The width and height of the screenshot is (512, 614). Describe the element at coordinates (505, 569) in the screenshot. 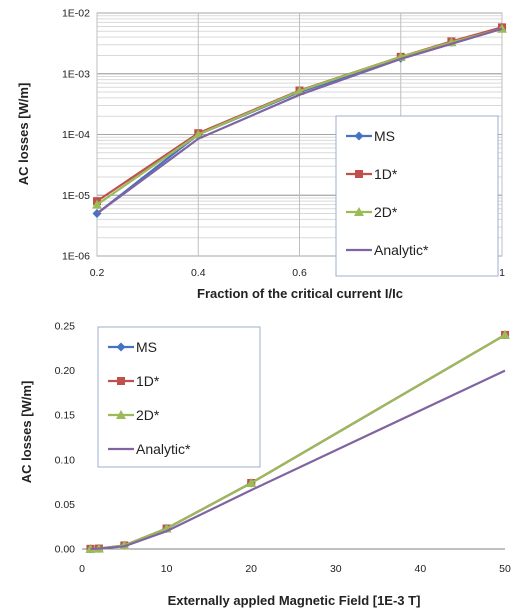

I see `x-tick-label: 50` at that location.